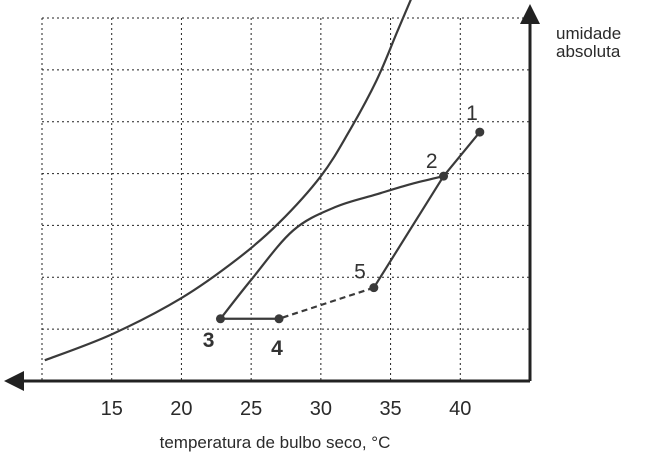  What do you see at coordinates (472, 113) in the screenshot?
I see `state-point-label-1: 1` at bounding box center [472, 113].